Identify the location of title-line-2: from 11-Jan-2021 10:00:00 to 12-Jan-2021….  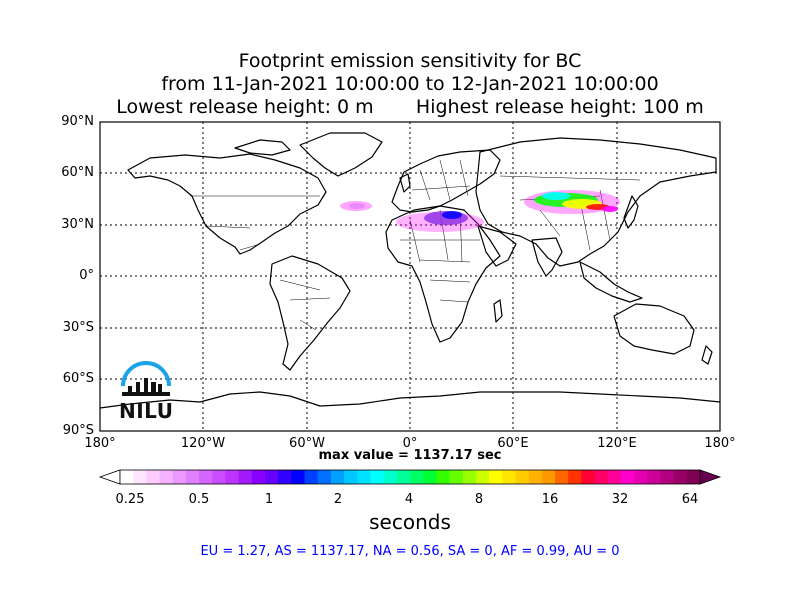
(410, 84).